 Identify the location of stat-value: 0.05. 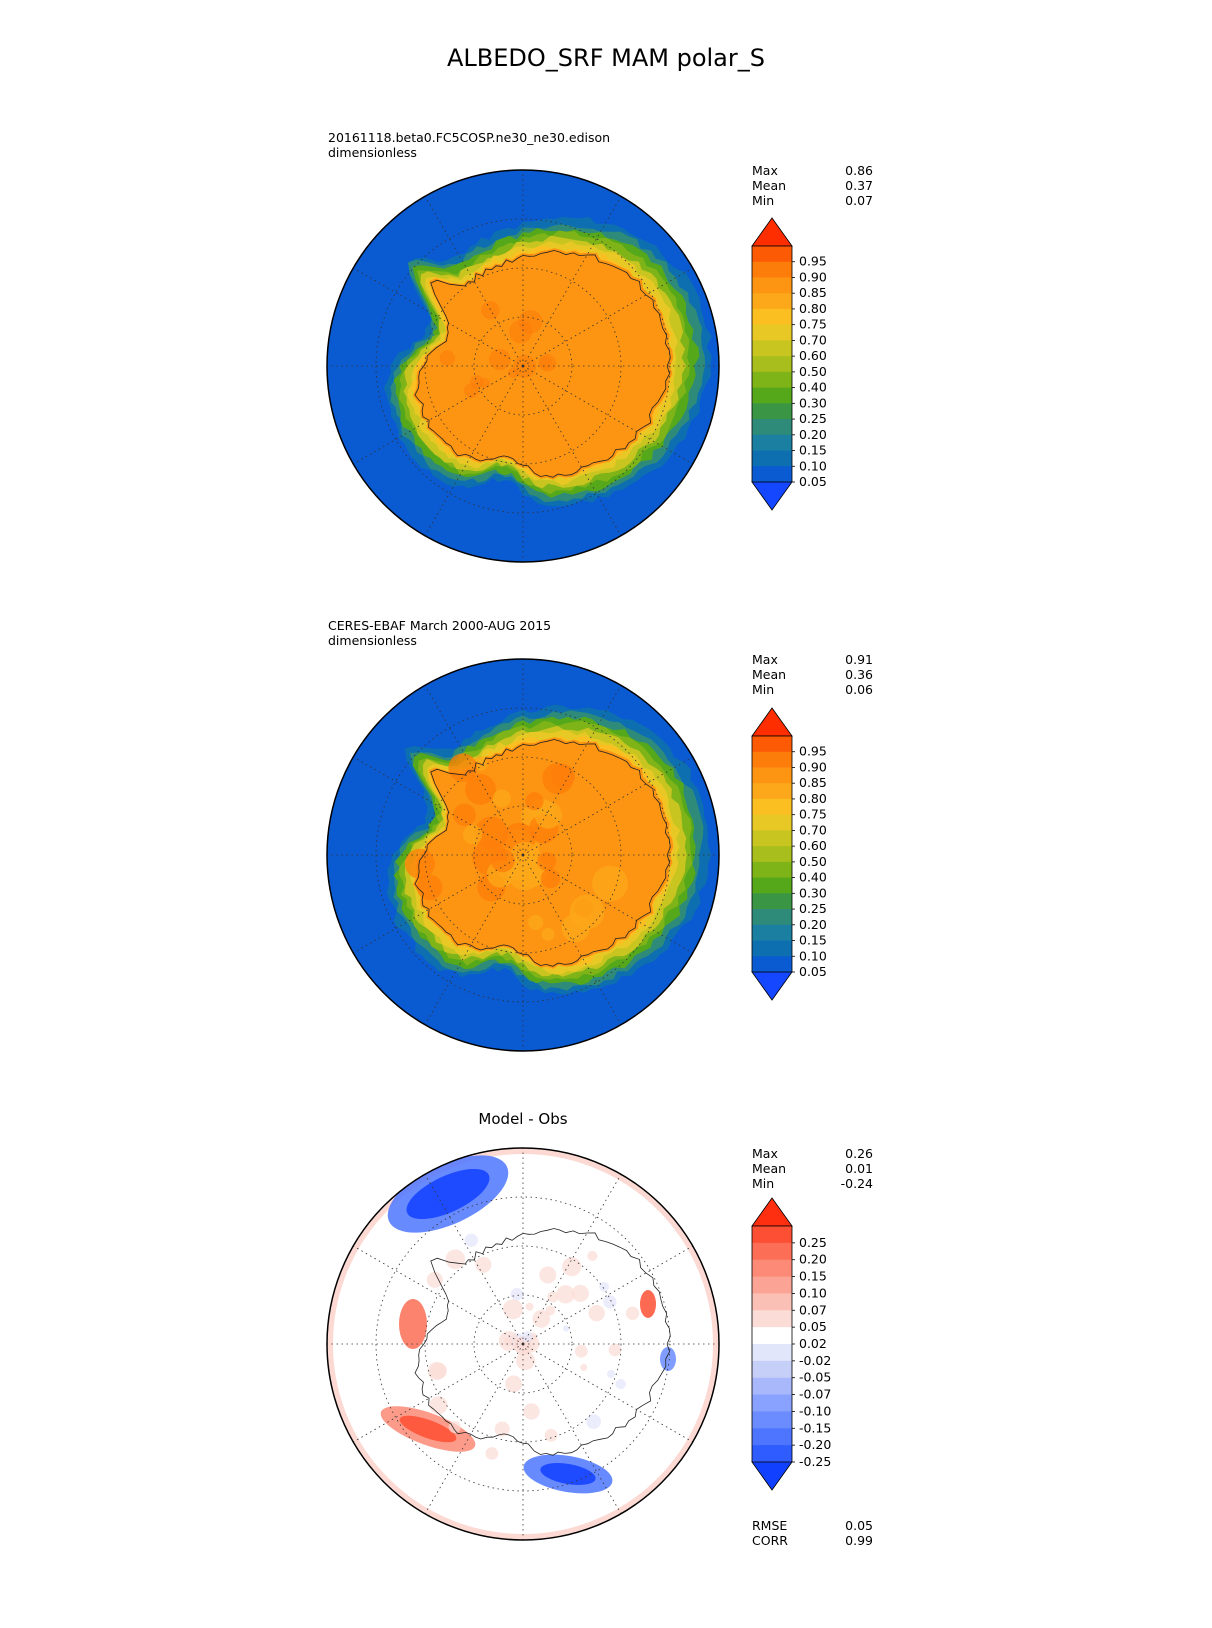
(859, 1525).